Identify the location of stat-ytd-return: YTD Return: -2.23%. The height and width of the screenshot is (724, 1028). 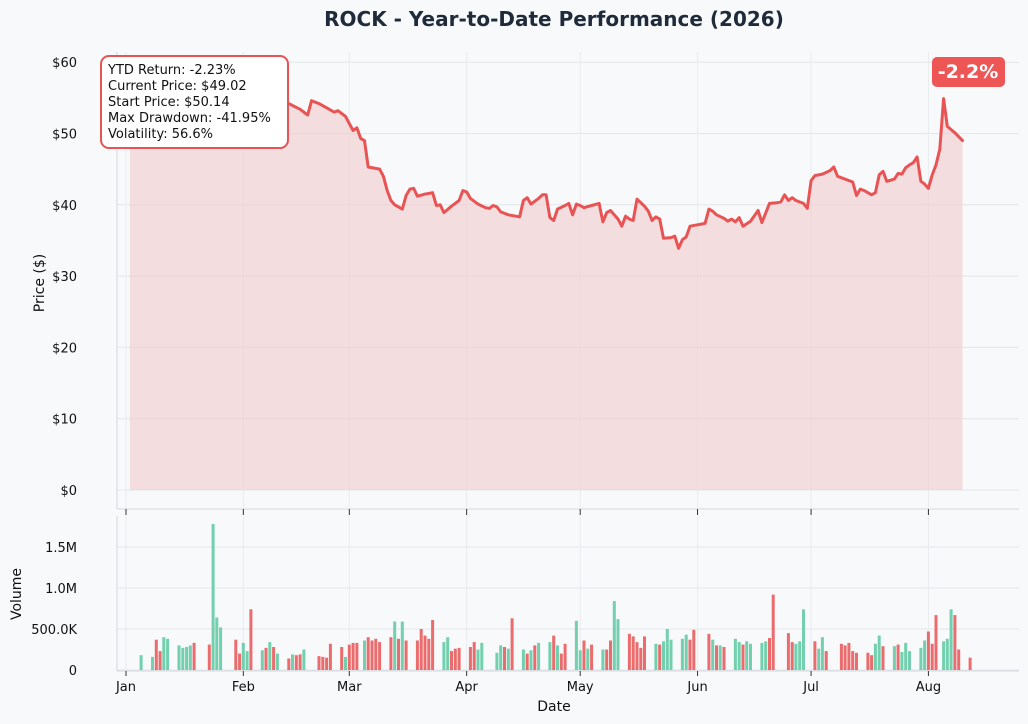
(171, 70).